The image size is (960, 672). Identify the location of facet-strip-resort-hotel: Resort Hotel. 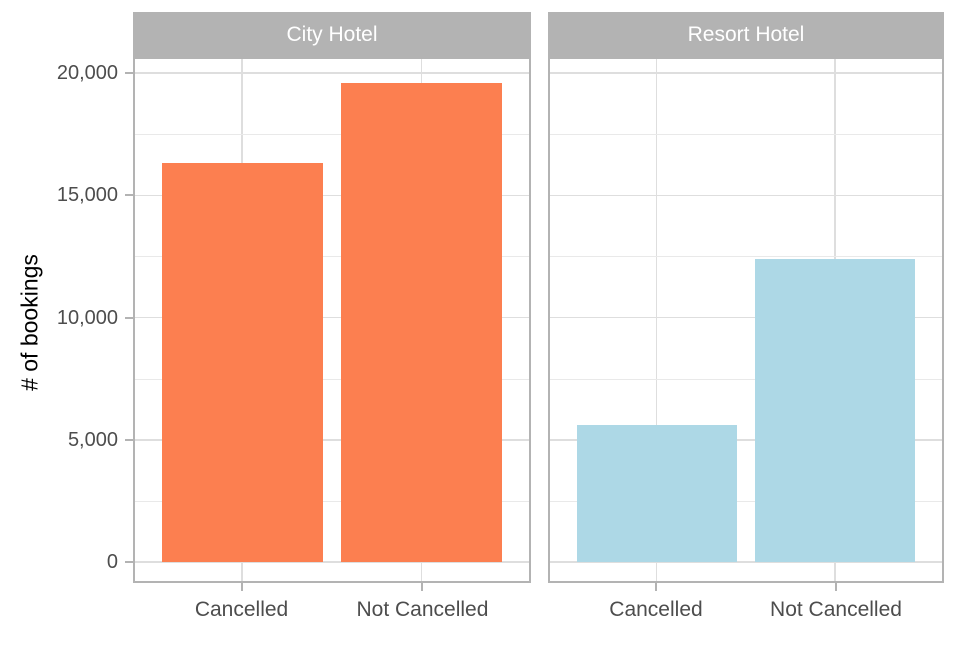
(746, 34).